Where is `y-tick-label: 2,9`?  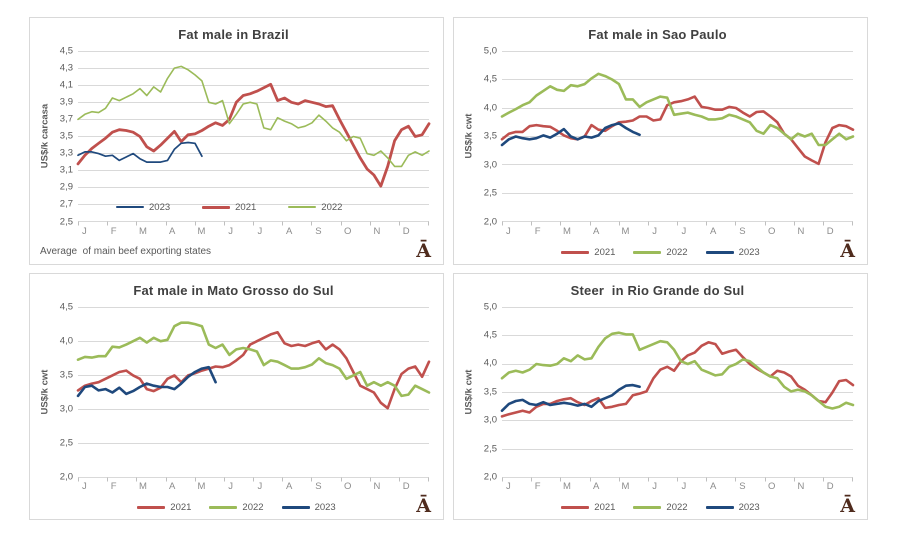
y-tick-label: 2,9 is located at coordinates (66, 187).